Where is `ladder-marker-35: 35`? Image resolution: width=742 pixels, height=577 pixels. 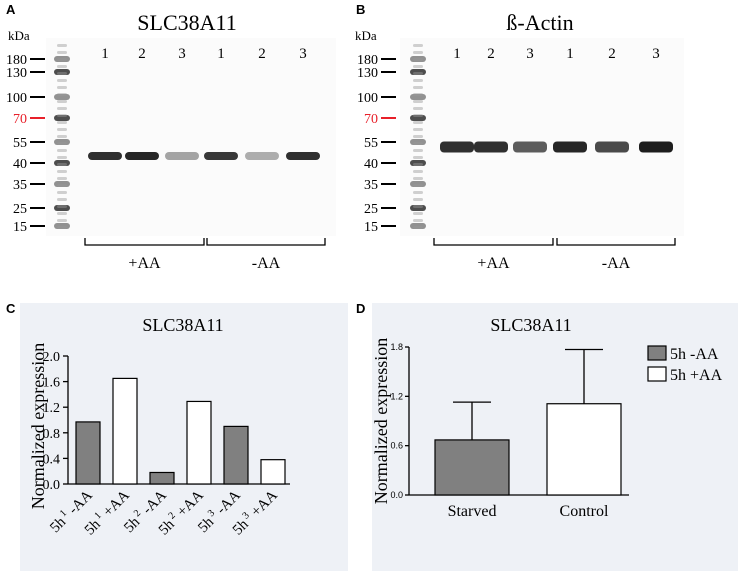 ladder-marker-35: 35 is located at coordinates (20, 185).